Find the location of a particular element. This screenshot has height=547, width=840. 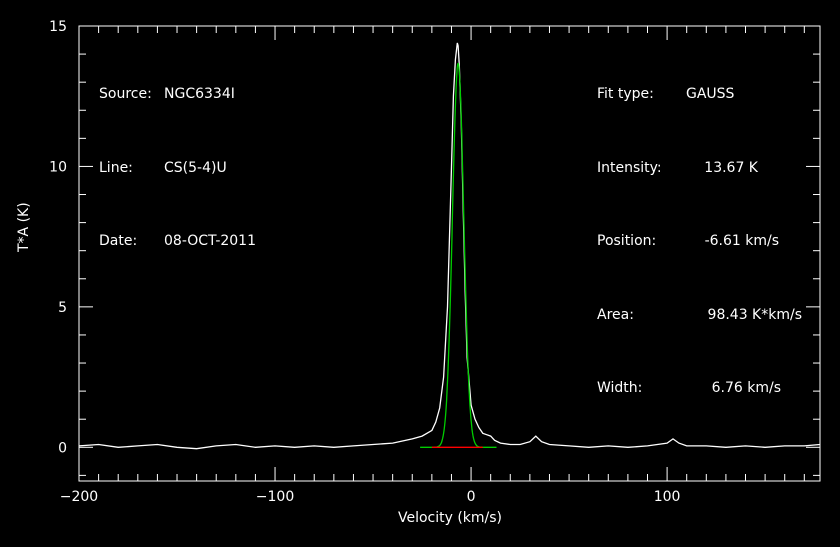

fit-type-row: Fit type: GAUSS is located at coordinates (699, 94).